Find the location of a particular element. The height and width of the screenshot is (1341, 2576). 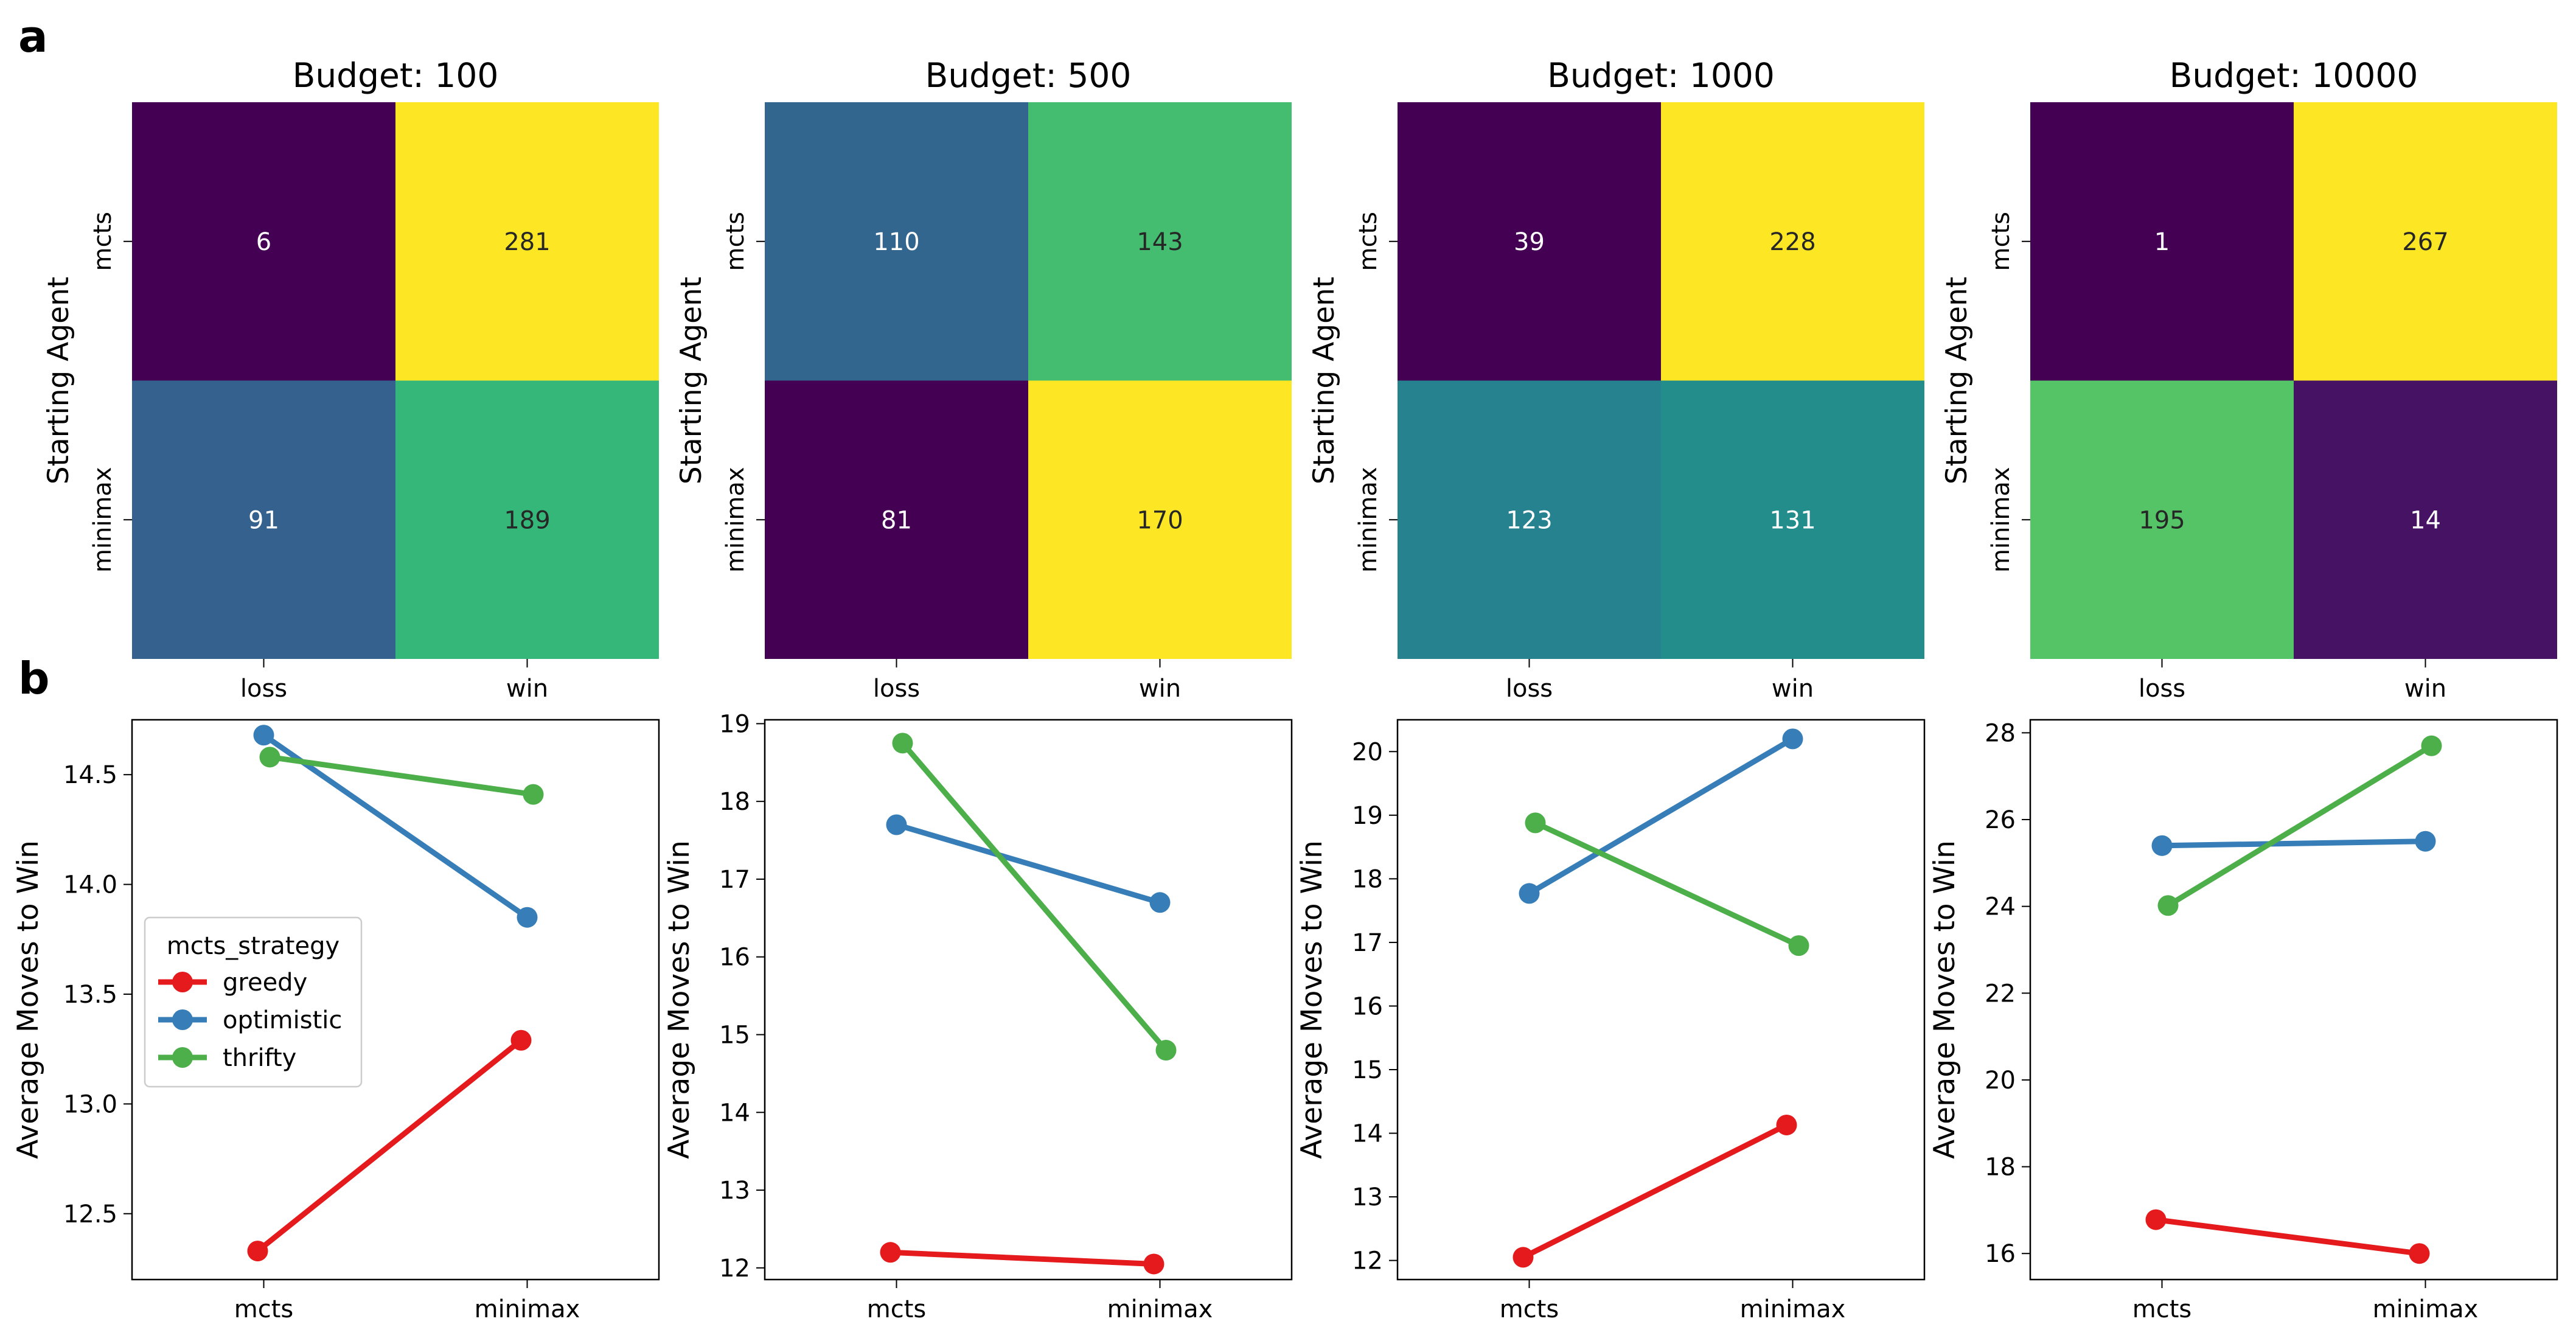

heatmap-3-title: Budget: 1000 is located at coordinates (1661, 76).